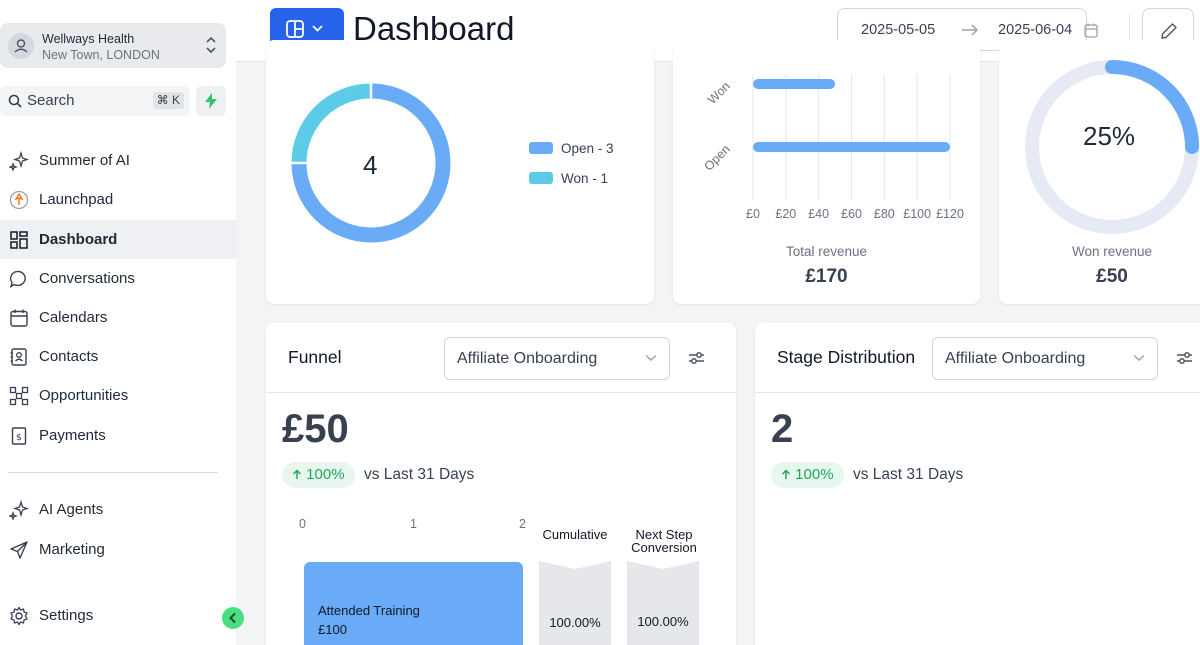  Describe the element at coordinates (19, 240) in the screenshot. I see `grid-icon` at that location.